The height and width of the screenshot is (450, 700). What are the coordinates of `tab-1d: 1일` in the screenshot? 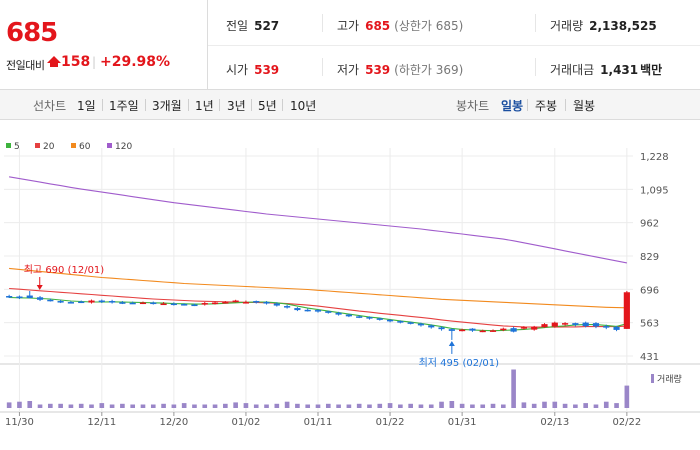 It's located at (86, 106).